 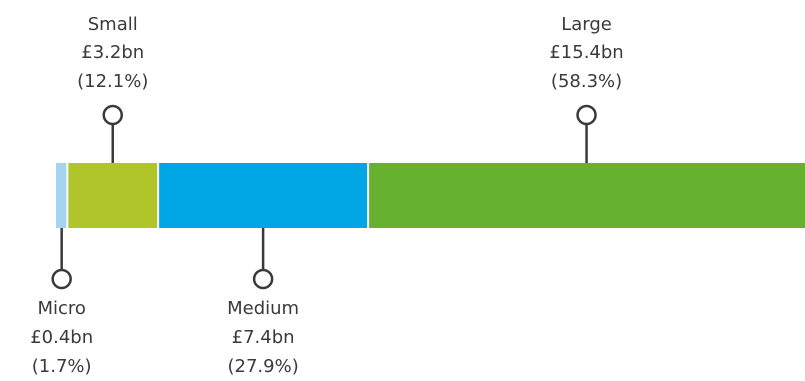 What do you see at coordinates (112, 81) in the screenshot?
I see `share-label-small: (12.1%)` at bounding box center [112, 81].